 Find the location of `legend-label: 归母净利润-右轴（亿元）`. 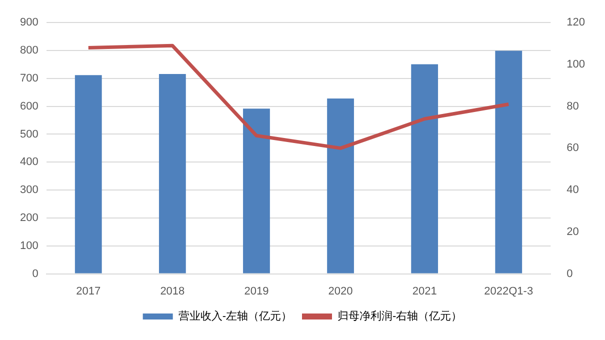

legend-label: 归母净利润-右轴（亿元） is located at coordinates (400, 316).